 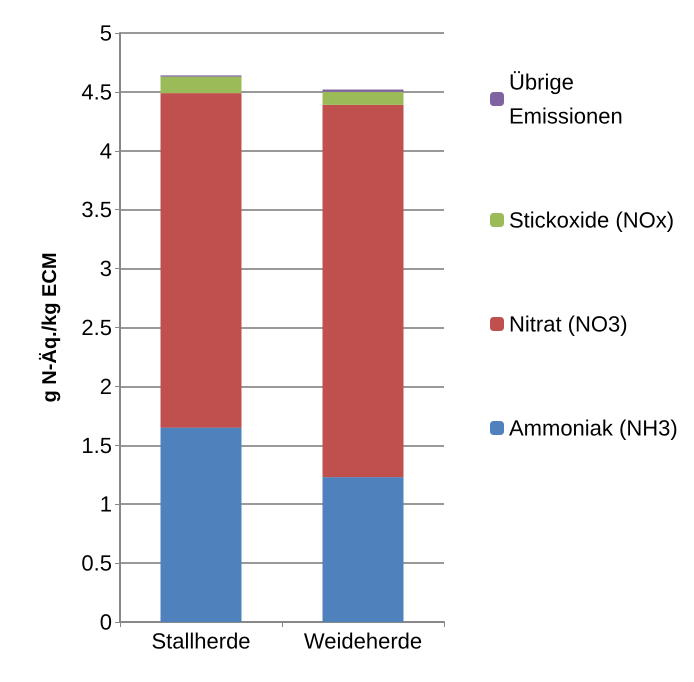 I want to click on y-tick-label: 0, so click(x=106, y=622).